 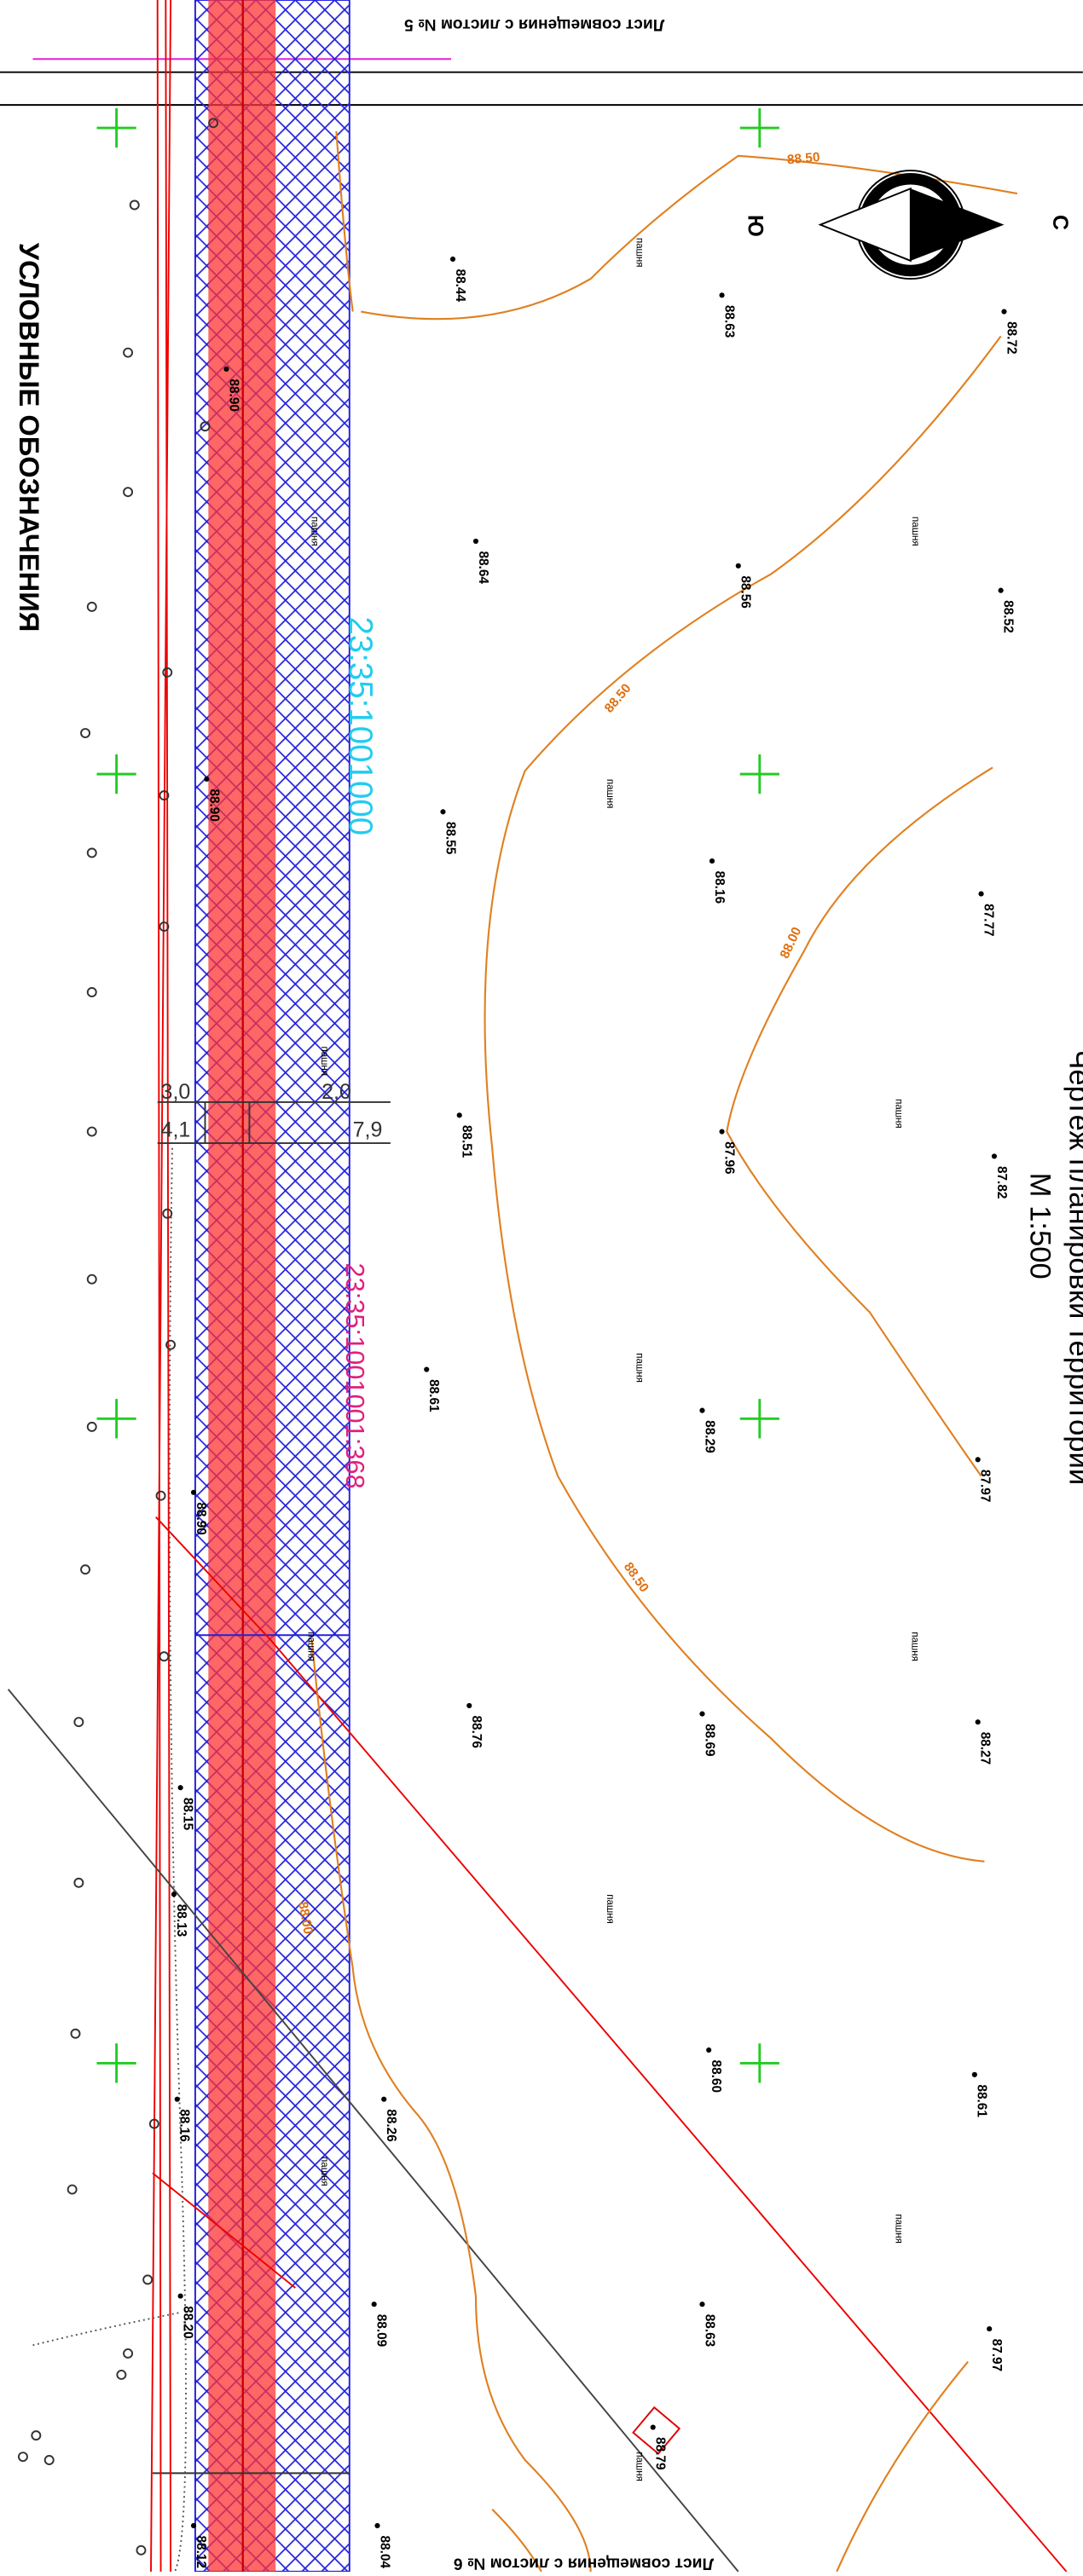 What do you see at coordinates (305, 1918) in the screenshot?
I see `contour-label: 88.00` at bounding box center [305, 1918].